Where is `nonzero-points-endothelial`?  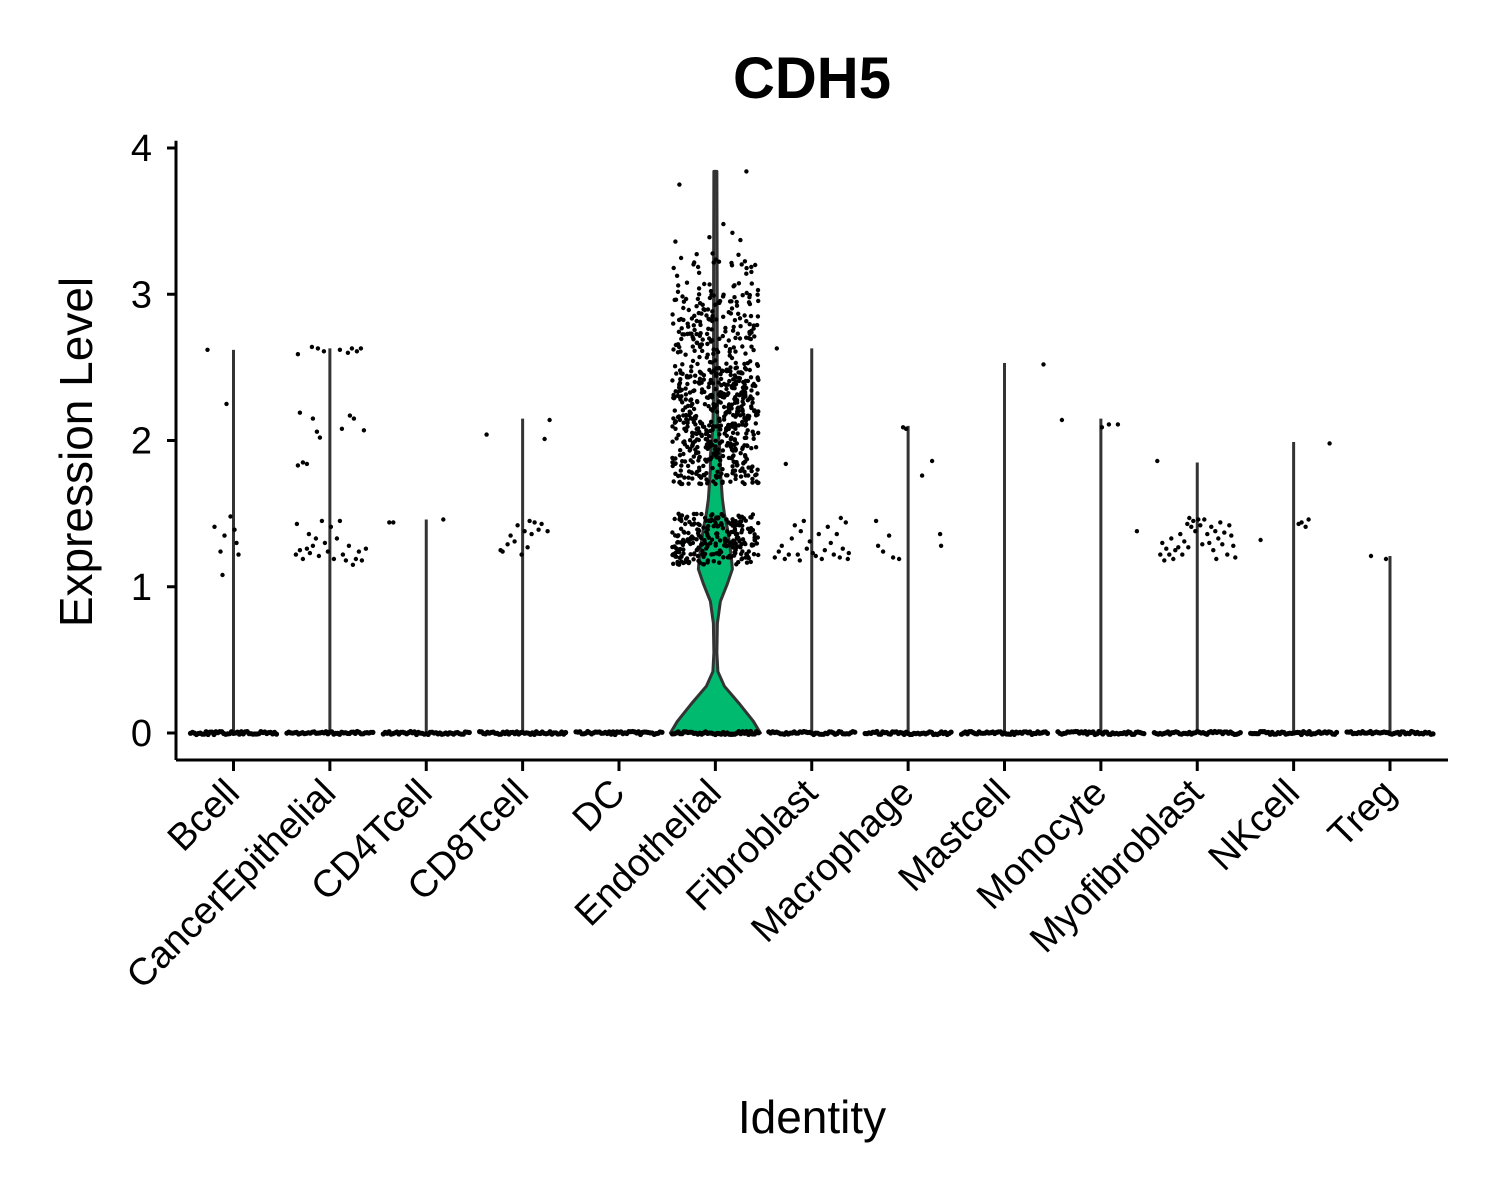
nonzero-points-endothelial is located at coordinates (711, 206).